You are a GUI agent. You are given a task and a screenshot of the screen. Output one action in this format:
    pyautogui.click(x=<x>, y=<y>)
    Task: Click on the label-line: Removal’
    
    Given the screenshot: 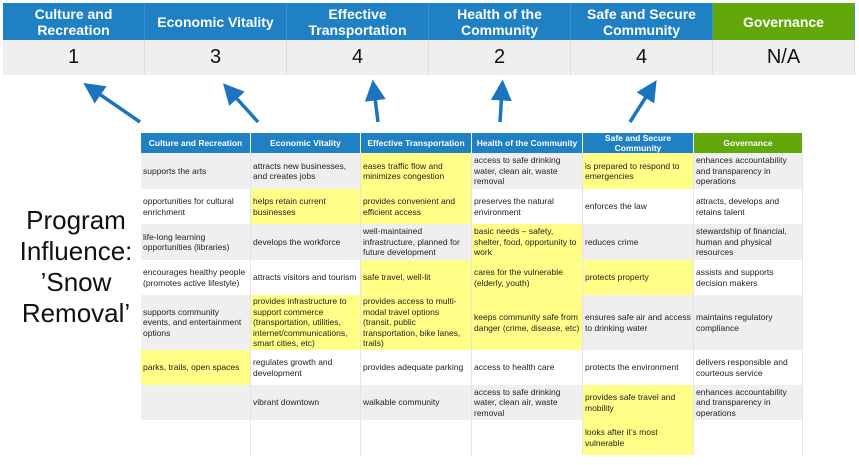 What is the action you would take?
    pyautogui.click(x=76, y=313)
    